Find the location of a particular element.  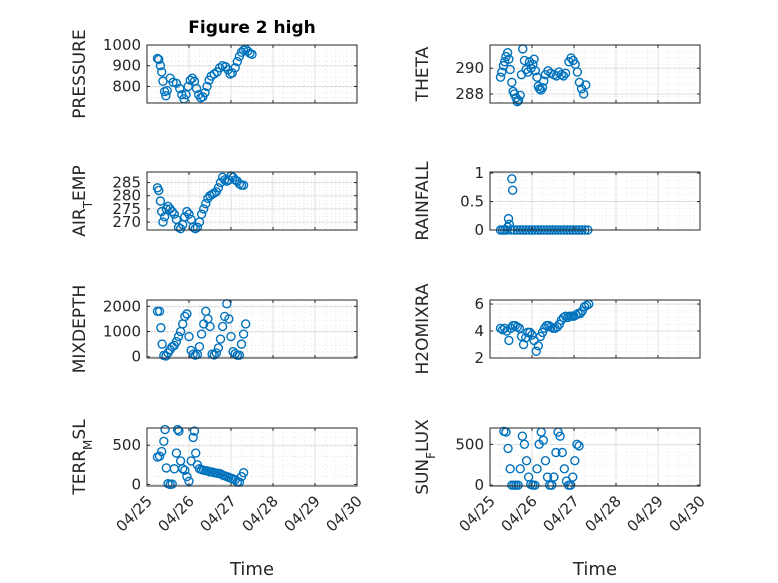

y-axis-label: TERRMSL is located at coordinates (82, 457).